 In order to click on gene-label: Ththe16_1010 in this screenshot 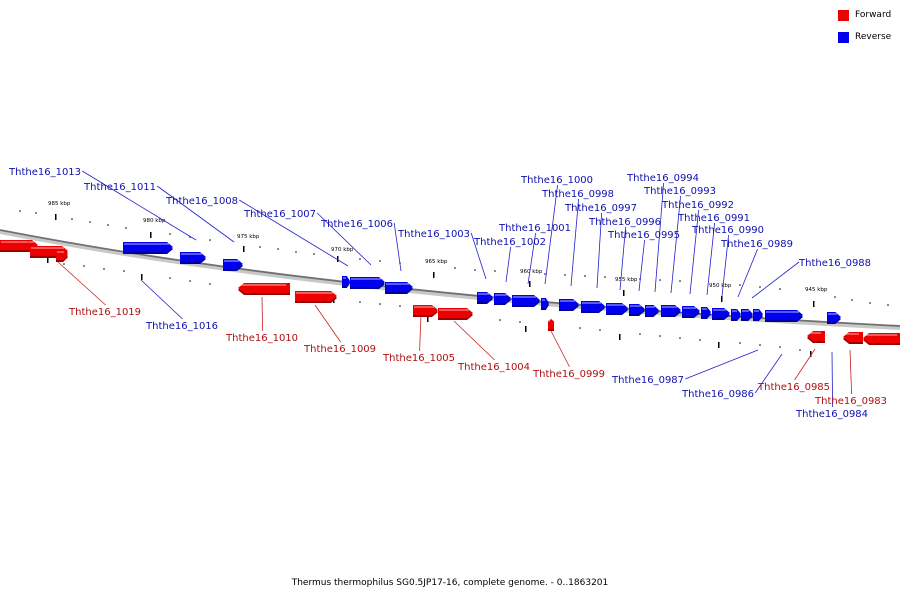, I will do `click(261, 338)`.